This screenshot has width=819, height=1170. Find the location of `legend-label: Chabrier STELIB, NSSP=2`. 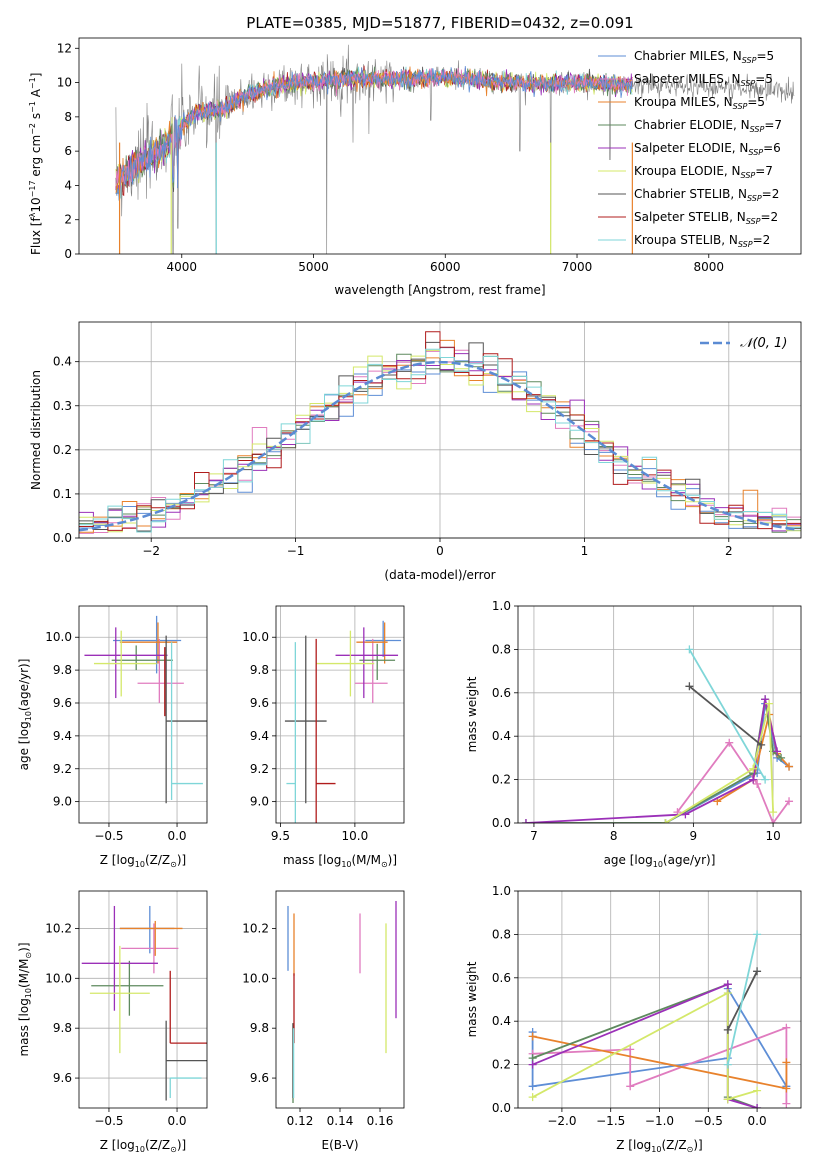

legend-label: Chabrier STELIB, NSSP=2 is located at coordinates (706, 195).